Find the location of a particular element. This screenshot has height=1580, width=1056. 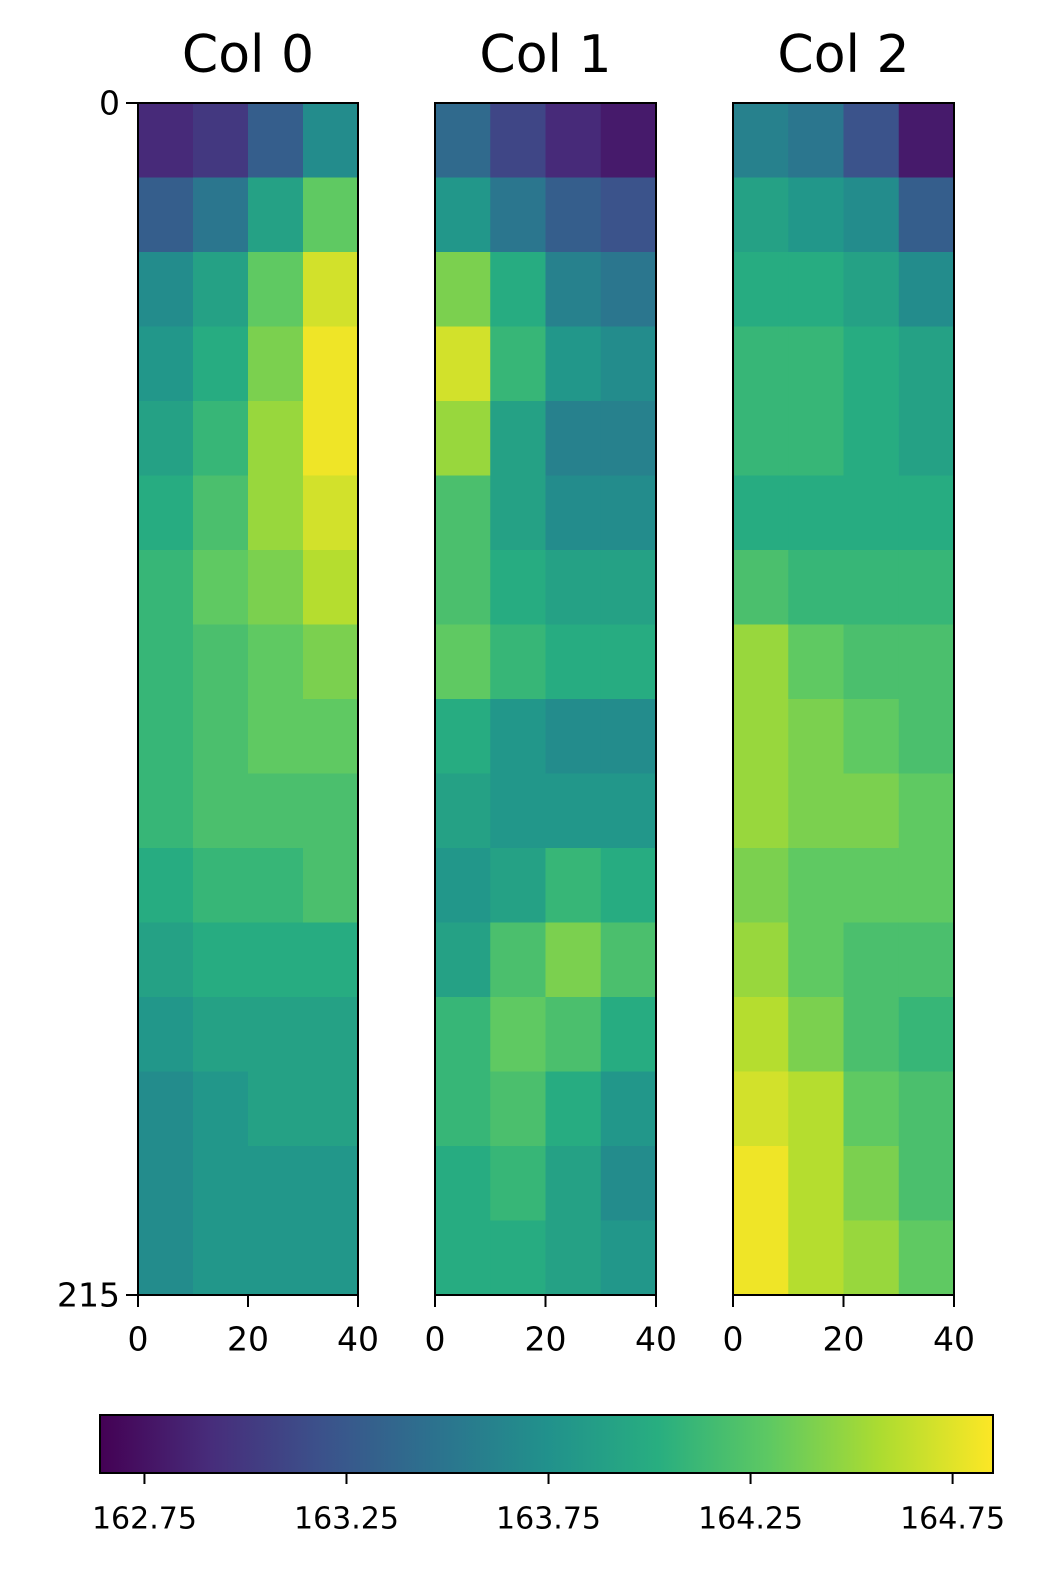

colorbar-tick-label: 163.25 is located at coordinates (346, 1519).